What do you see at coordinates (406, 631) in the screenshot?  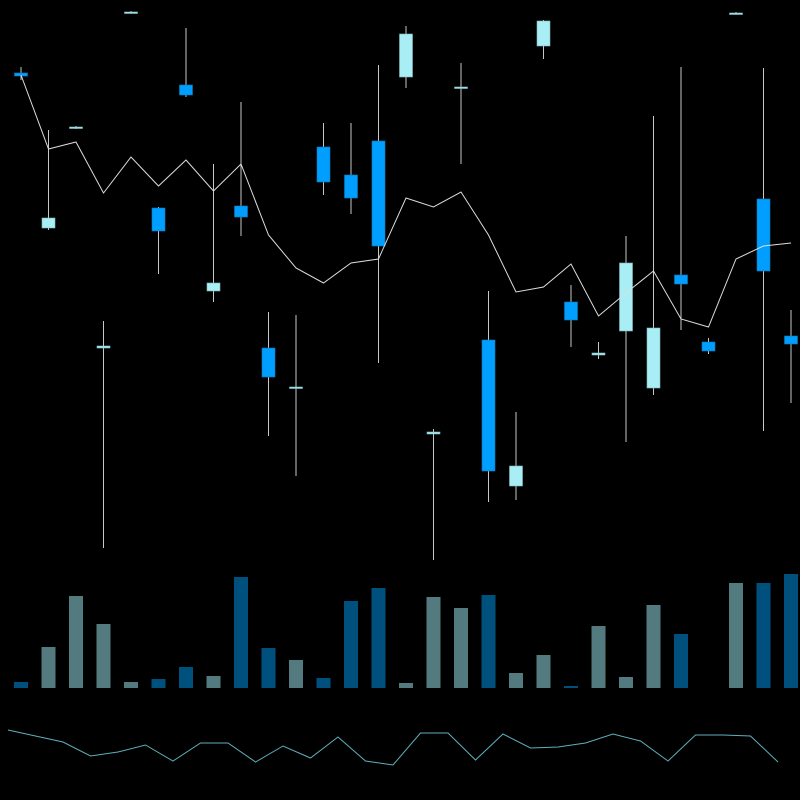 I see `volume-panel` at bounding box center [406, 631].